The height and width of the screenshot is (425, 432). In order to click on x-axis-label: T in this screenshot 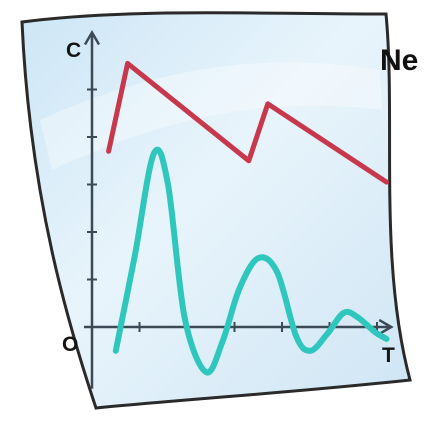, I will do `click(388, 355)`.